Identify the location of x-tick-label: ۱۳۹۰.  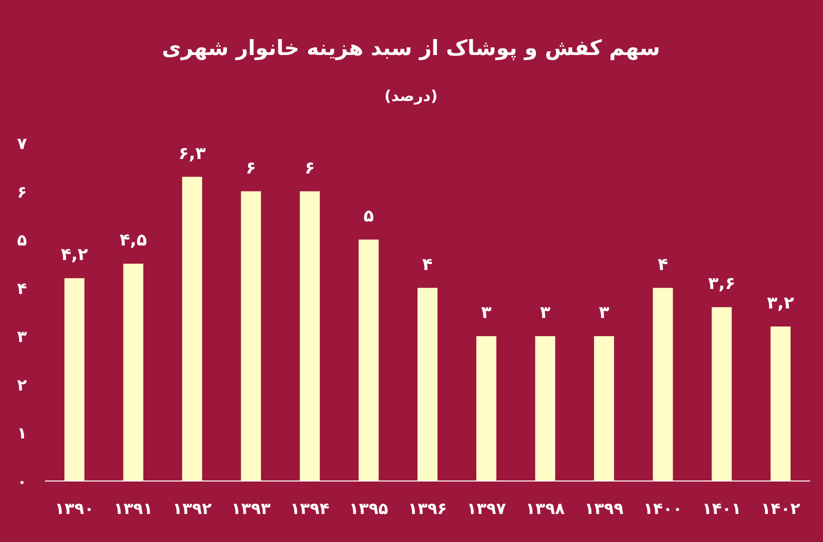
(74, 508).